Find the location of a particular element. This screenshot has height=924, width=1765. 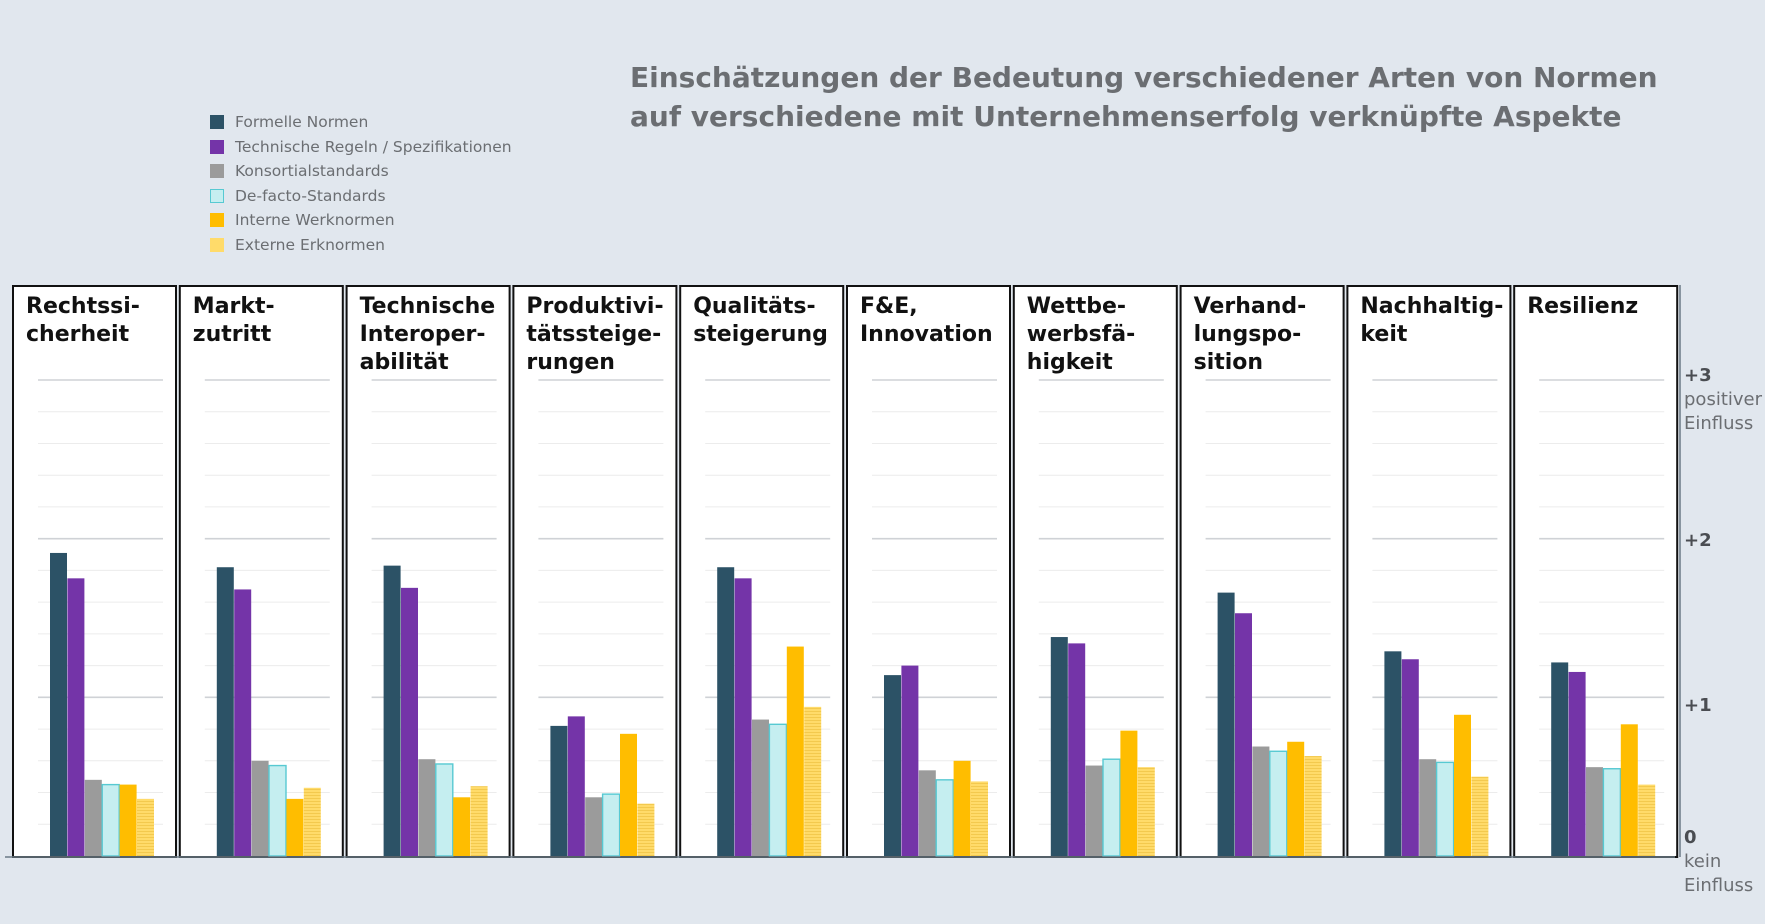

legend-label: Technische Regeln / Spezifikationen is located at coordinates (373, 146).